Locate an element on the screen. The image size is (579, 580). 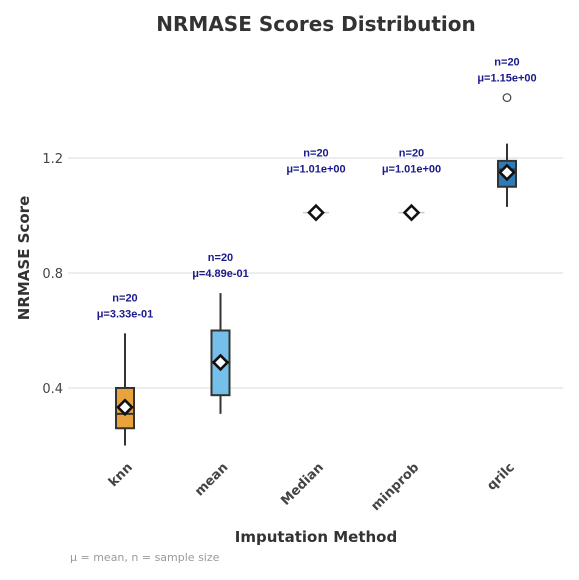
mean-label-qrilc: μ=1.15e+00 is located at coordinates (506, 79).